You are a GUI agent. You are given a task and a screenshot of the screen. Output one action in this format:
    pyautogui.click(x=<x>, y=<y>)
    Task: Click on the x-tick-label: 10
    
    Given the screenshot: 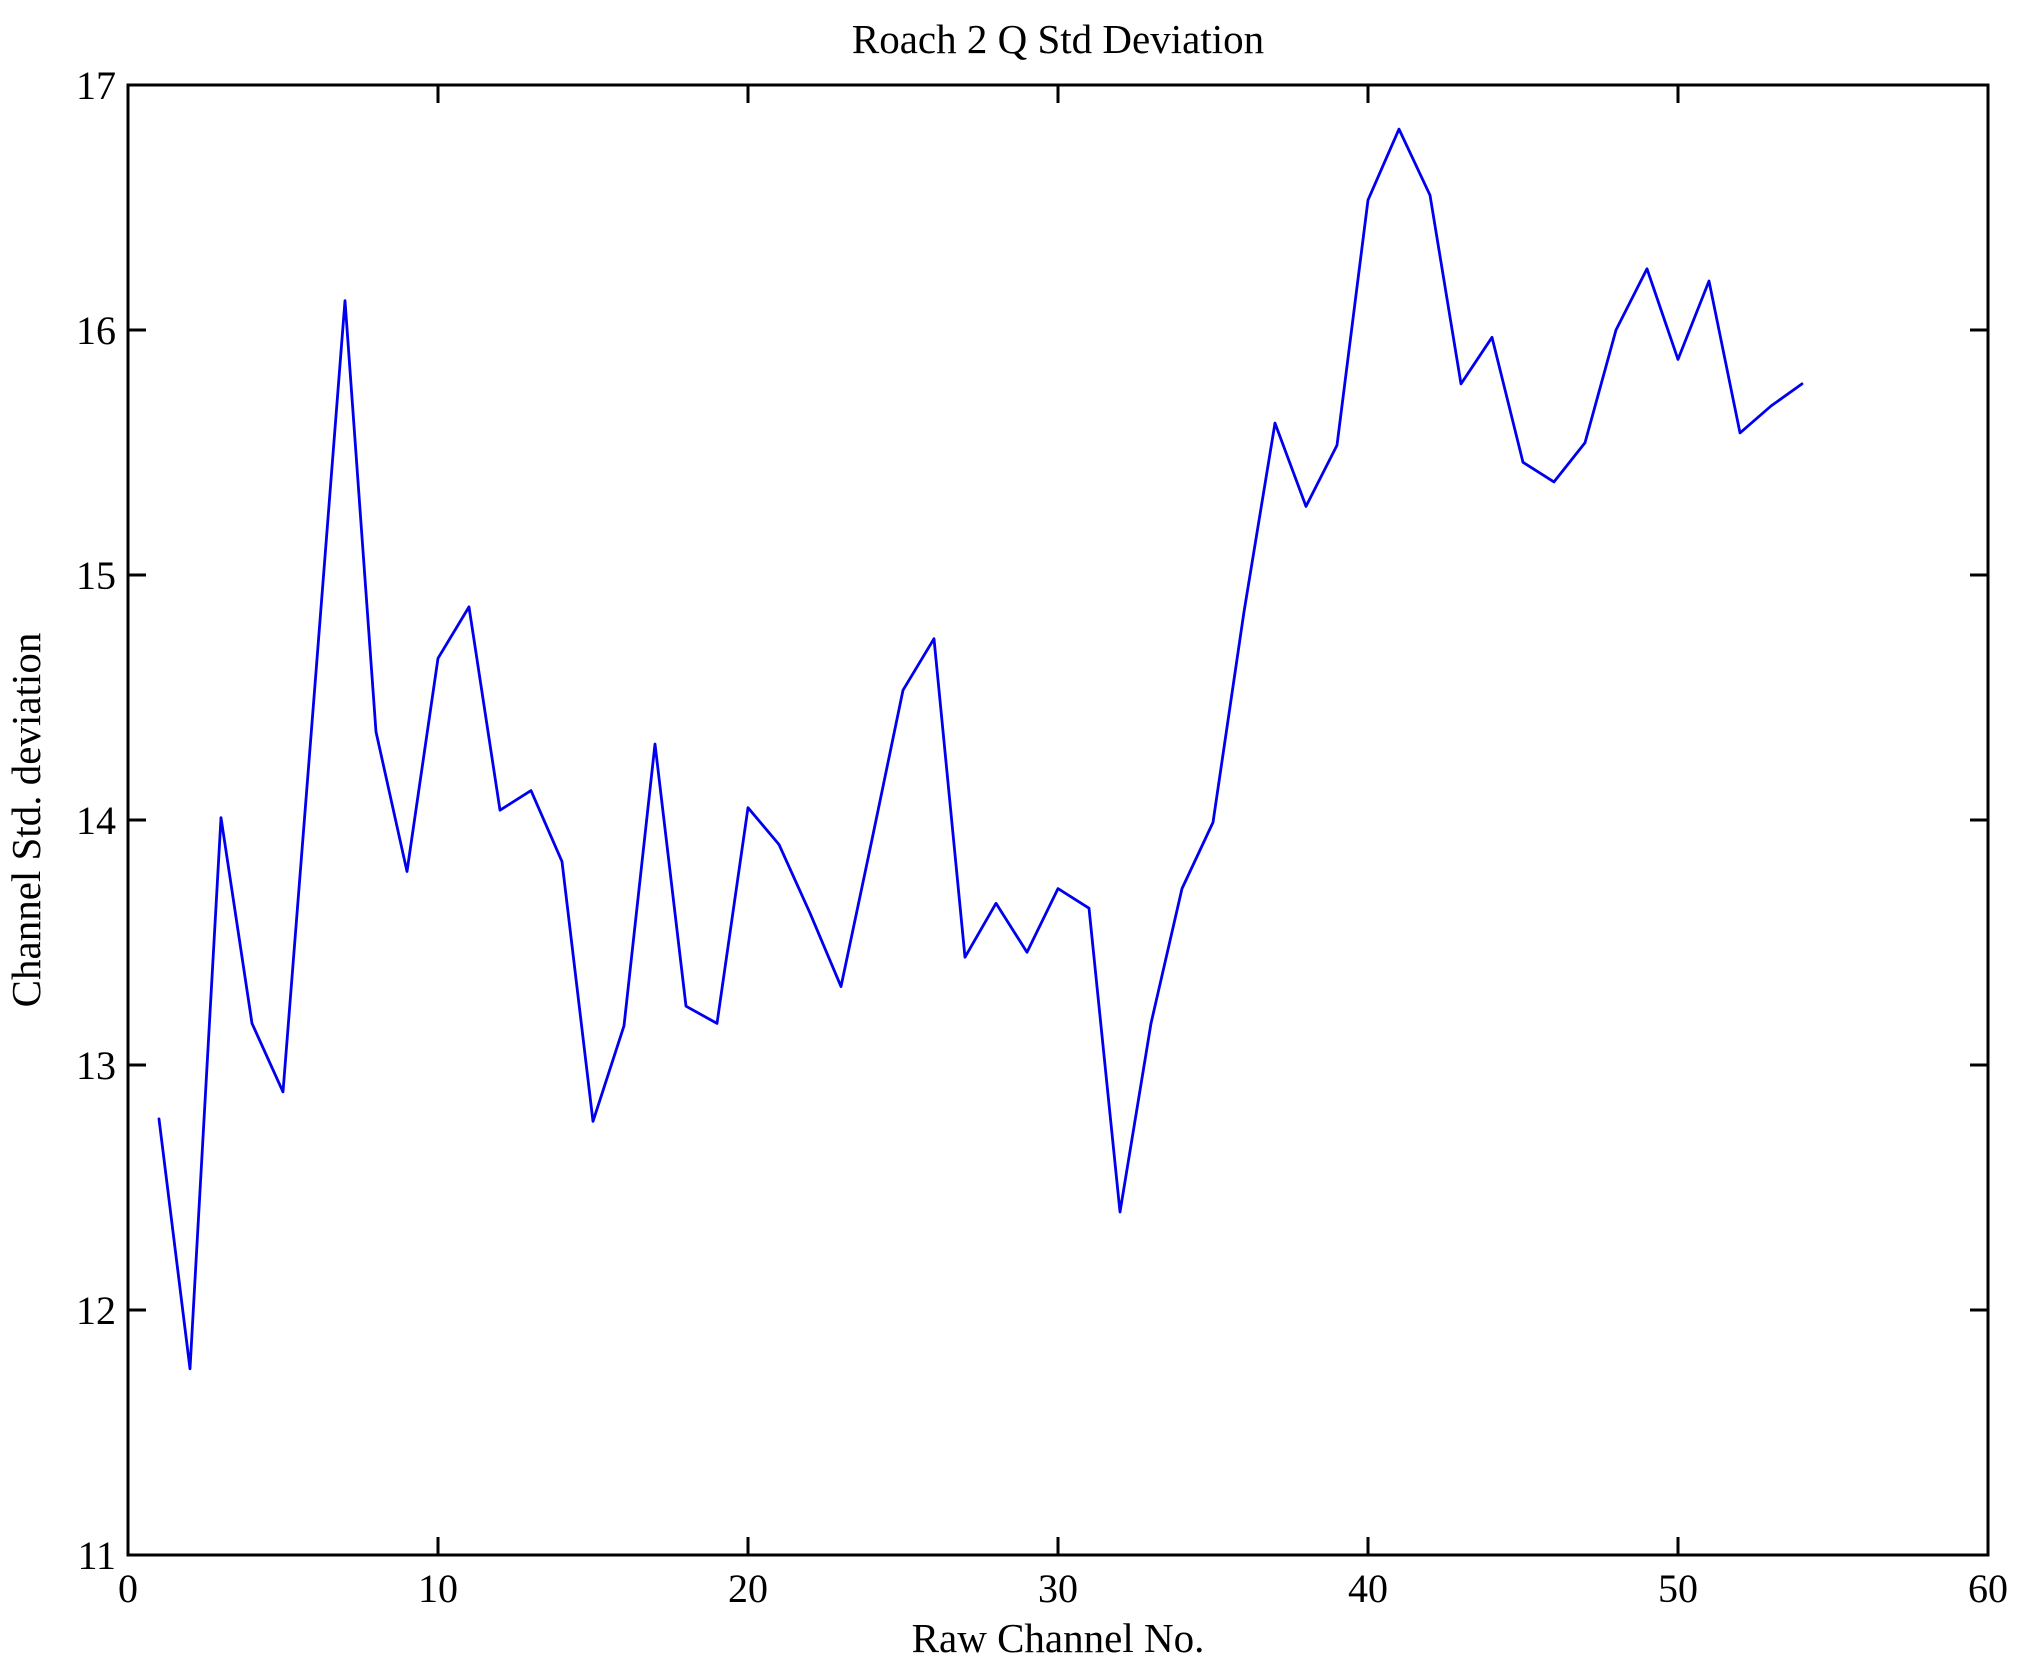 What is the action you would take?
    pyautogui.click(x=438, y=1588)
    